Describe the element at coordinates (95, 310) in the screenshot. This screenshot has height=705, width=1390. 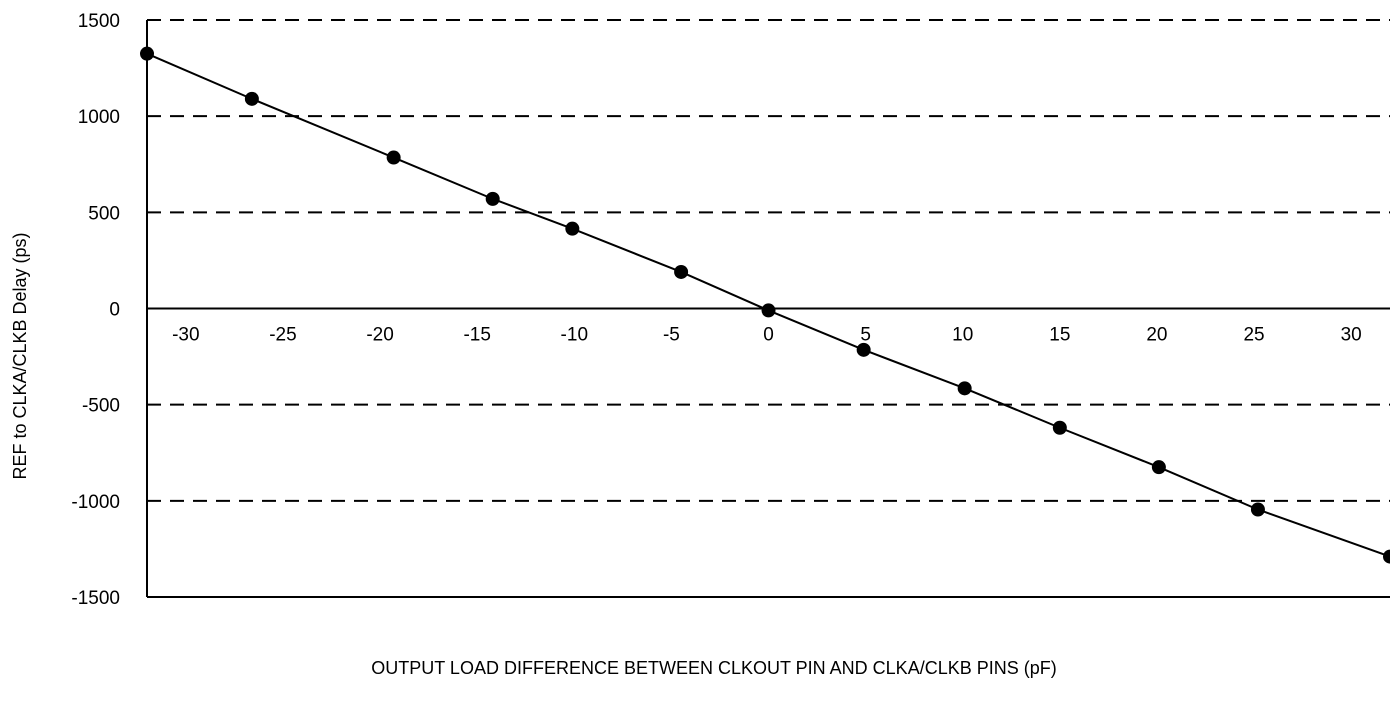
I see `y-tick-labels: 1500 1000 500 0 -500 -1000 -1500` at that location.